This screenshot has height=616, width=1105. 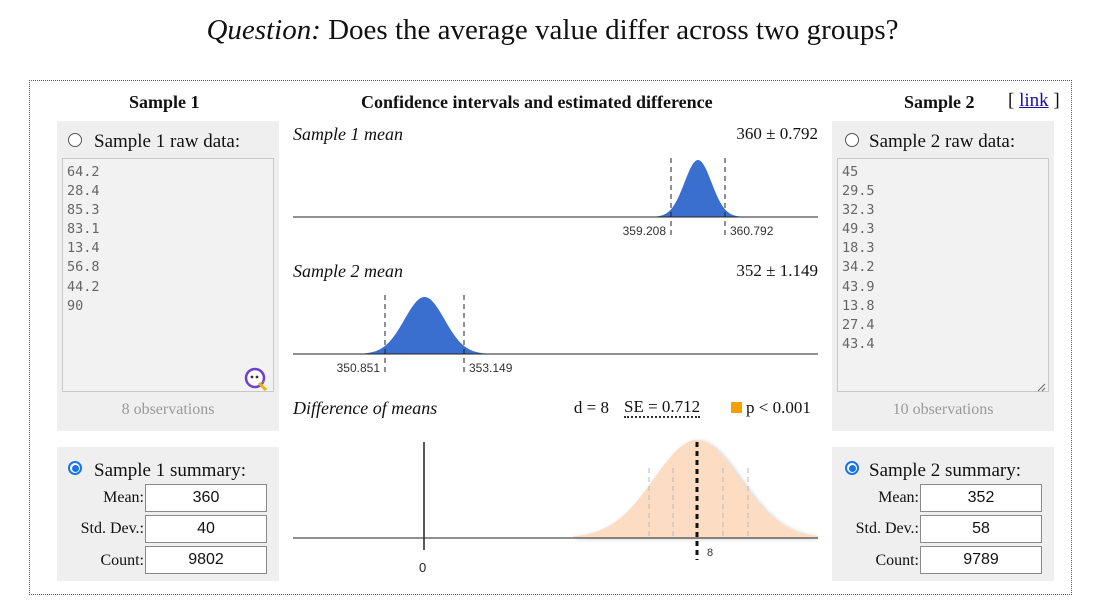 What do you see at coordinates (887, 528) in the screenshot?
I see `sample2-sd-label: Std. Dev.:` at bounding box center [887, 528].